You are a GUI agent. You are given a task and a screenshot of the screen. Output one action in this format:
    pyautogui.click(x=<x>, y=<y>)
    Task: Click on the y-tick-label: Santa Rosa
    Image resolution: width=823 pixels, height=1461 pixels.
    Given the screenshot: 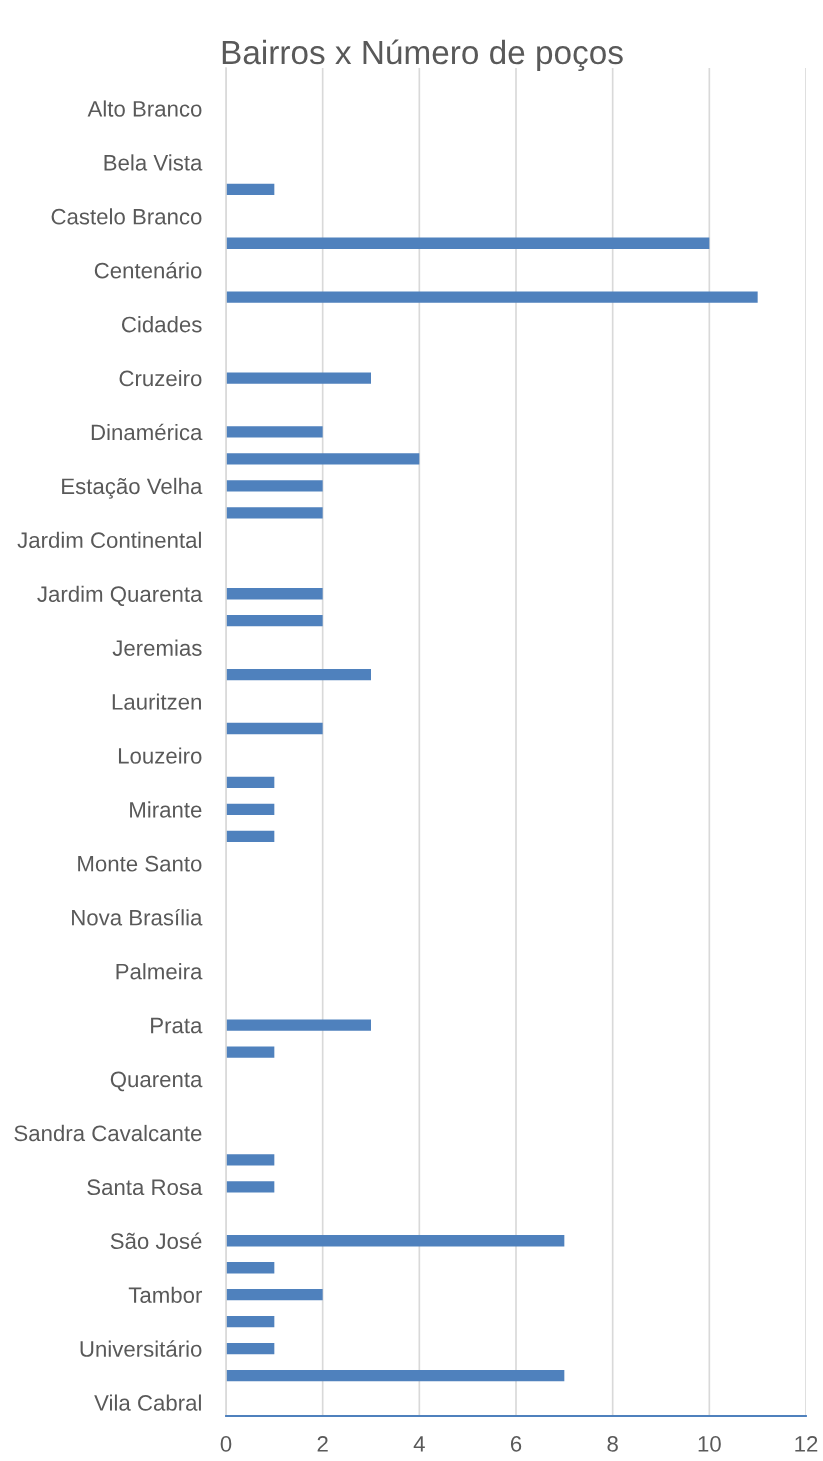 What is the action you would take?
    pyautogui.click(x=145, y=1187)
    